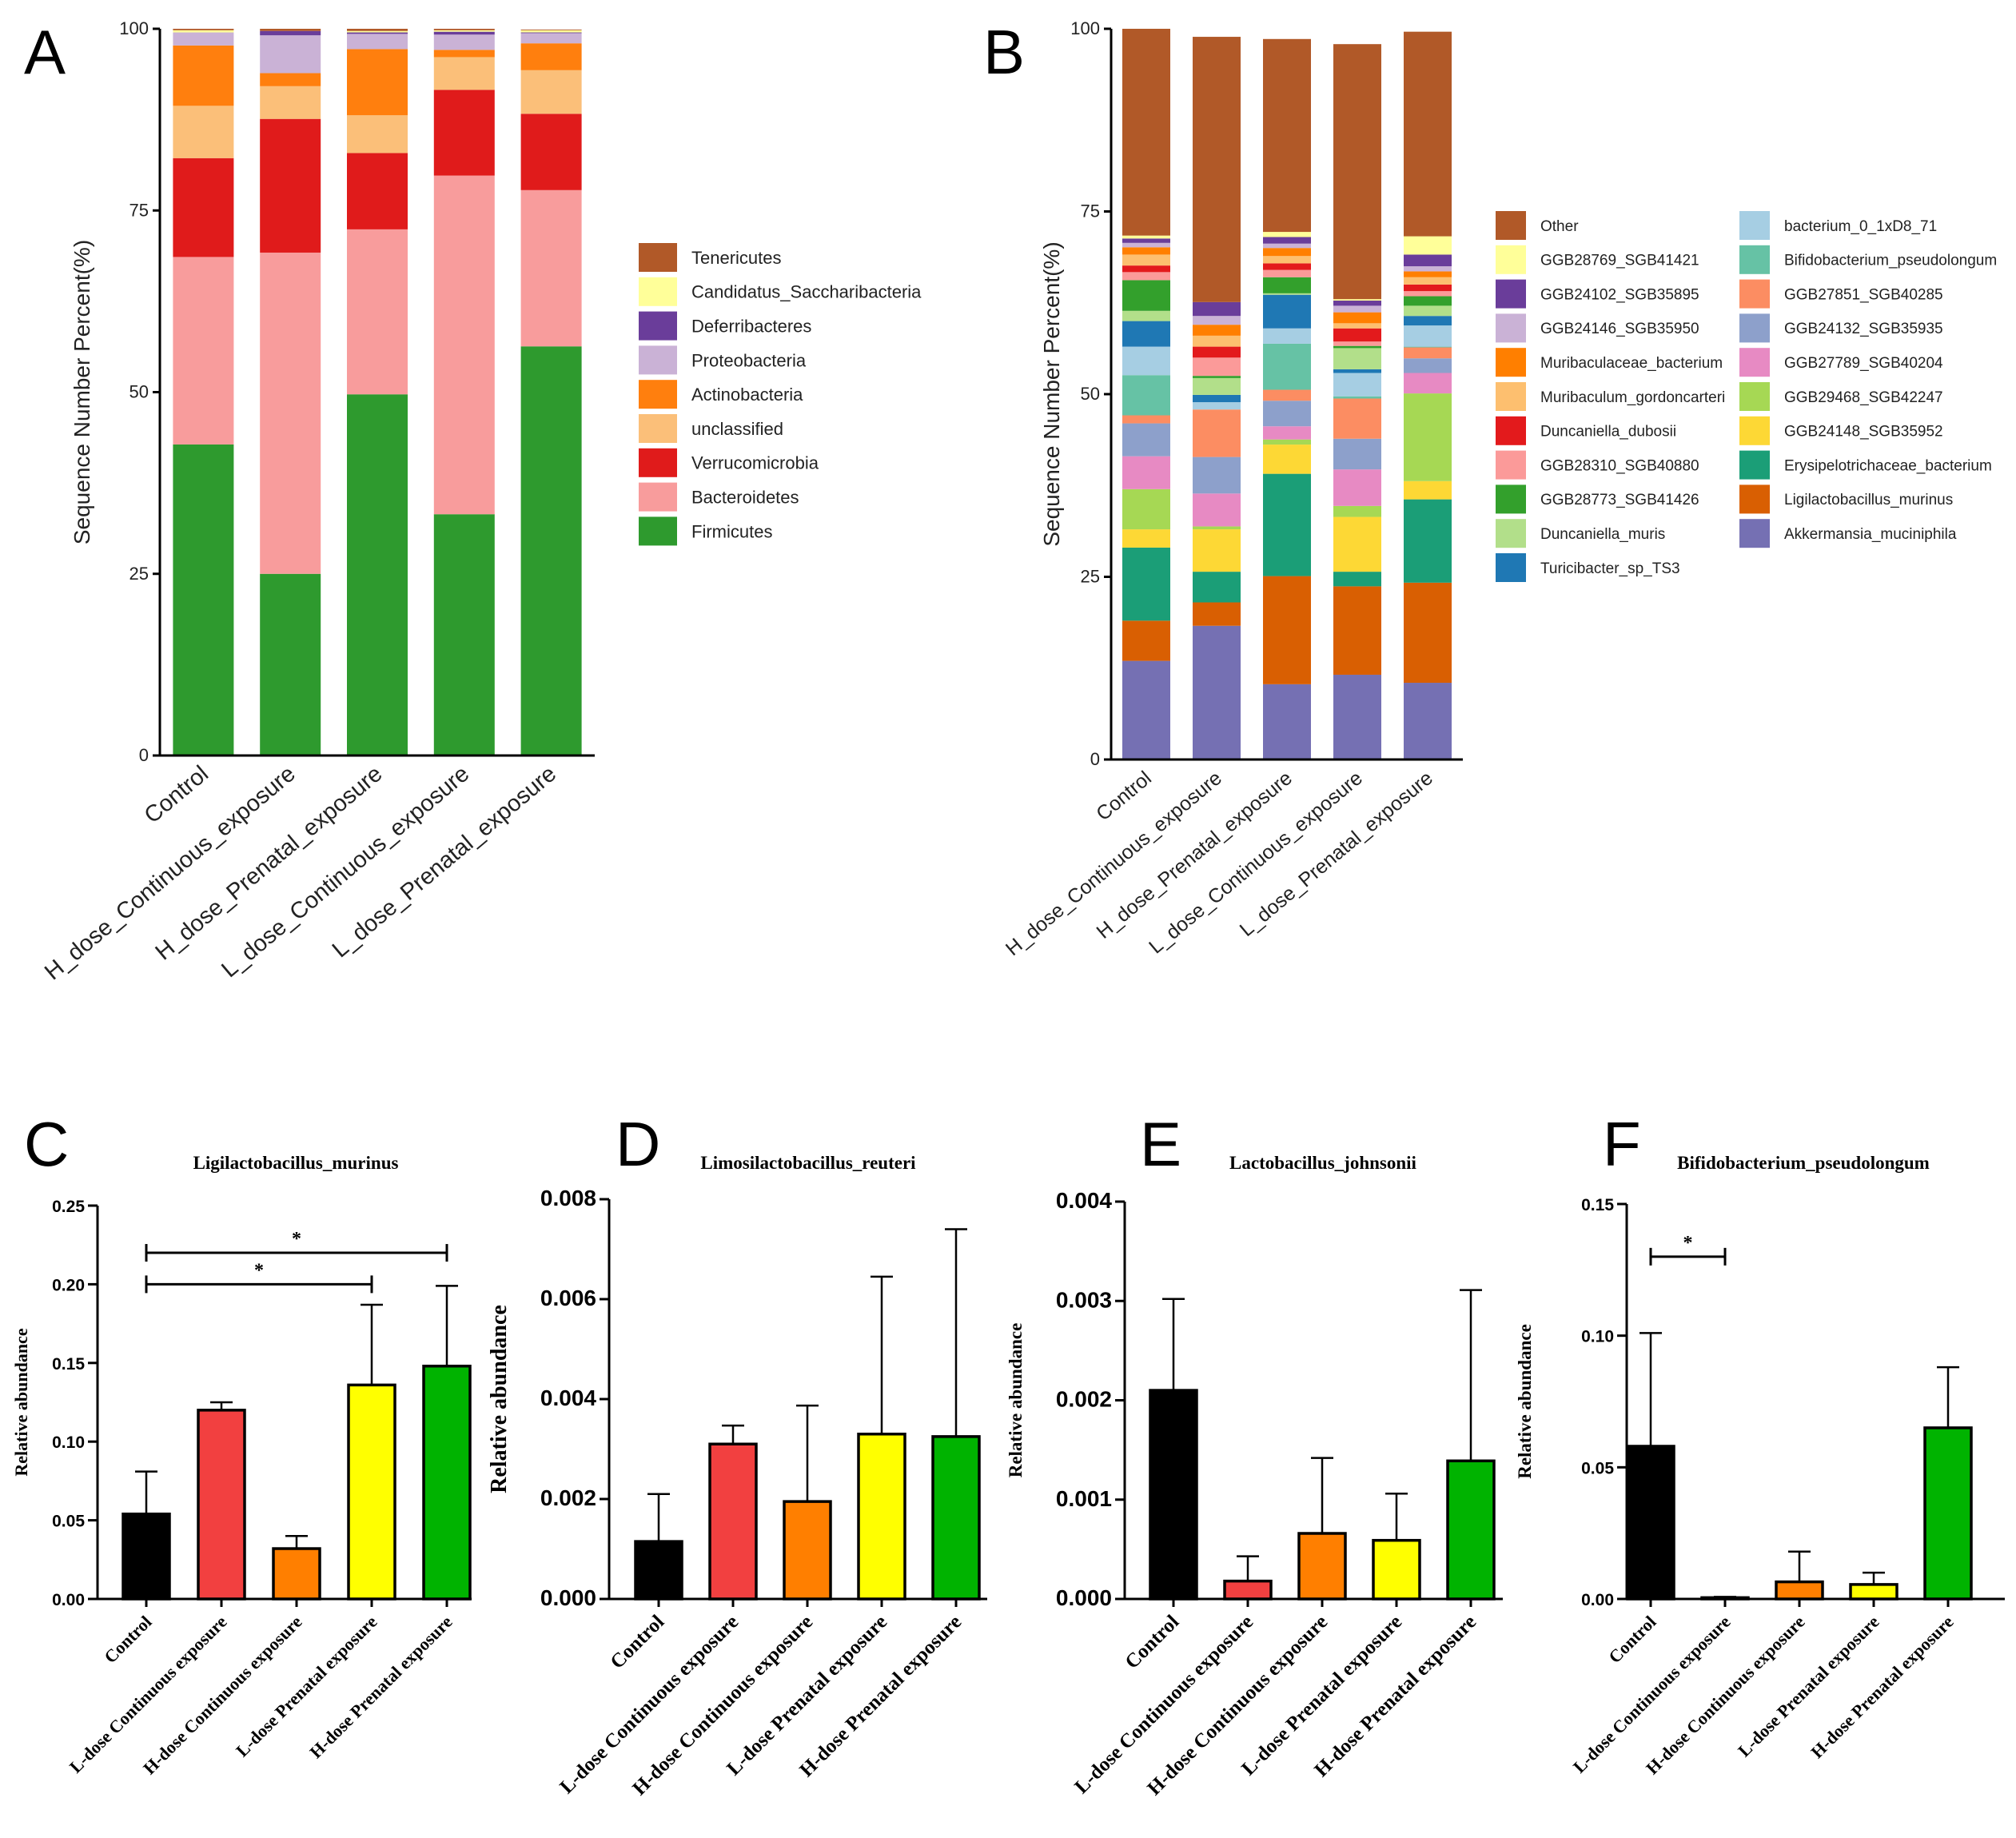 The height and width of the screenshot is (1838, 2016). Describe the element at coordinates (747, 395) in the screenshot. I see `legend-label: Actinobacteria` at that location.